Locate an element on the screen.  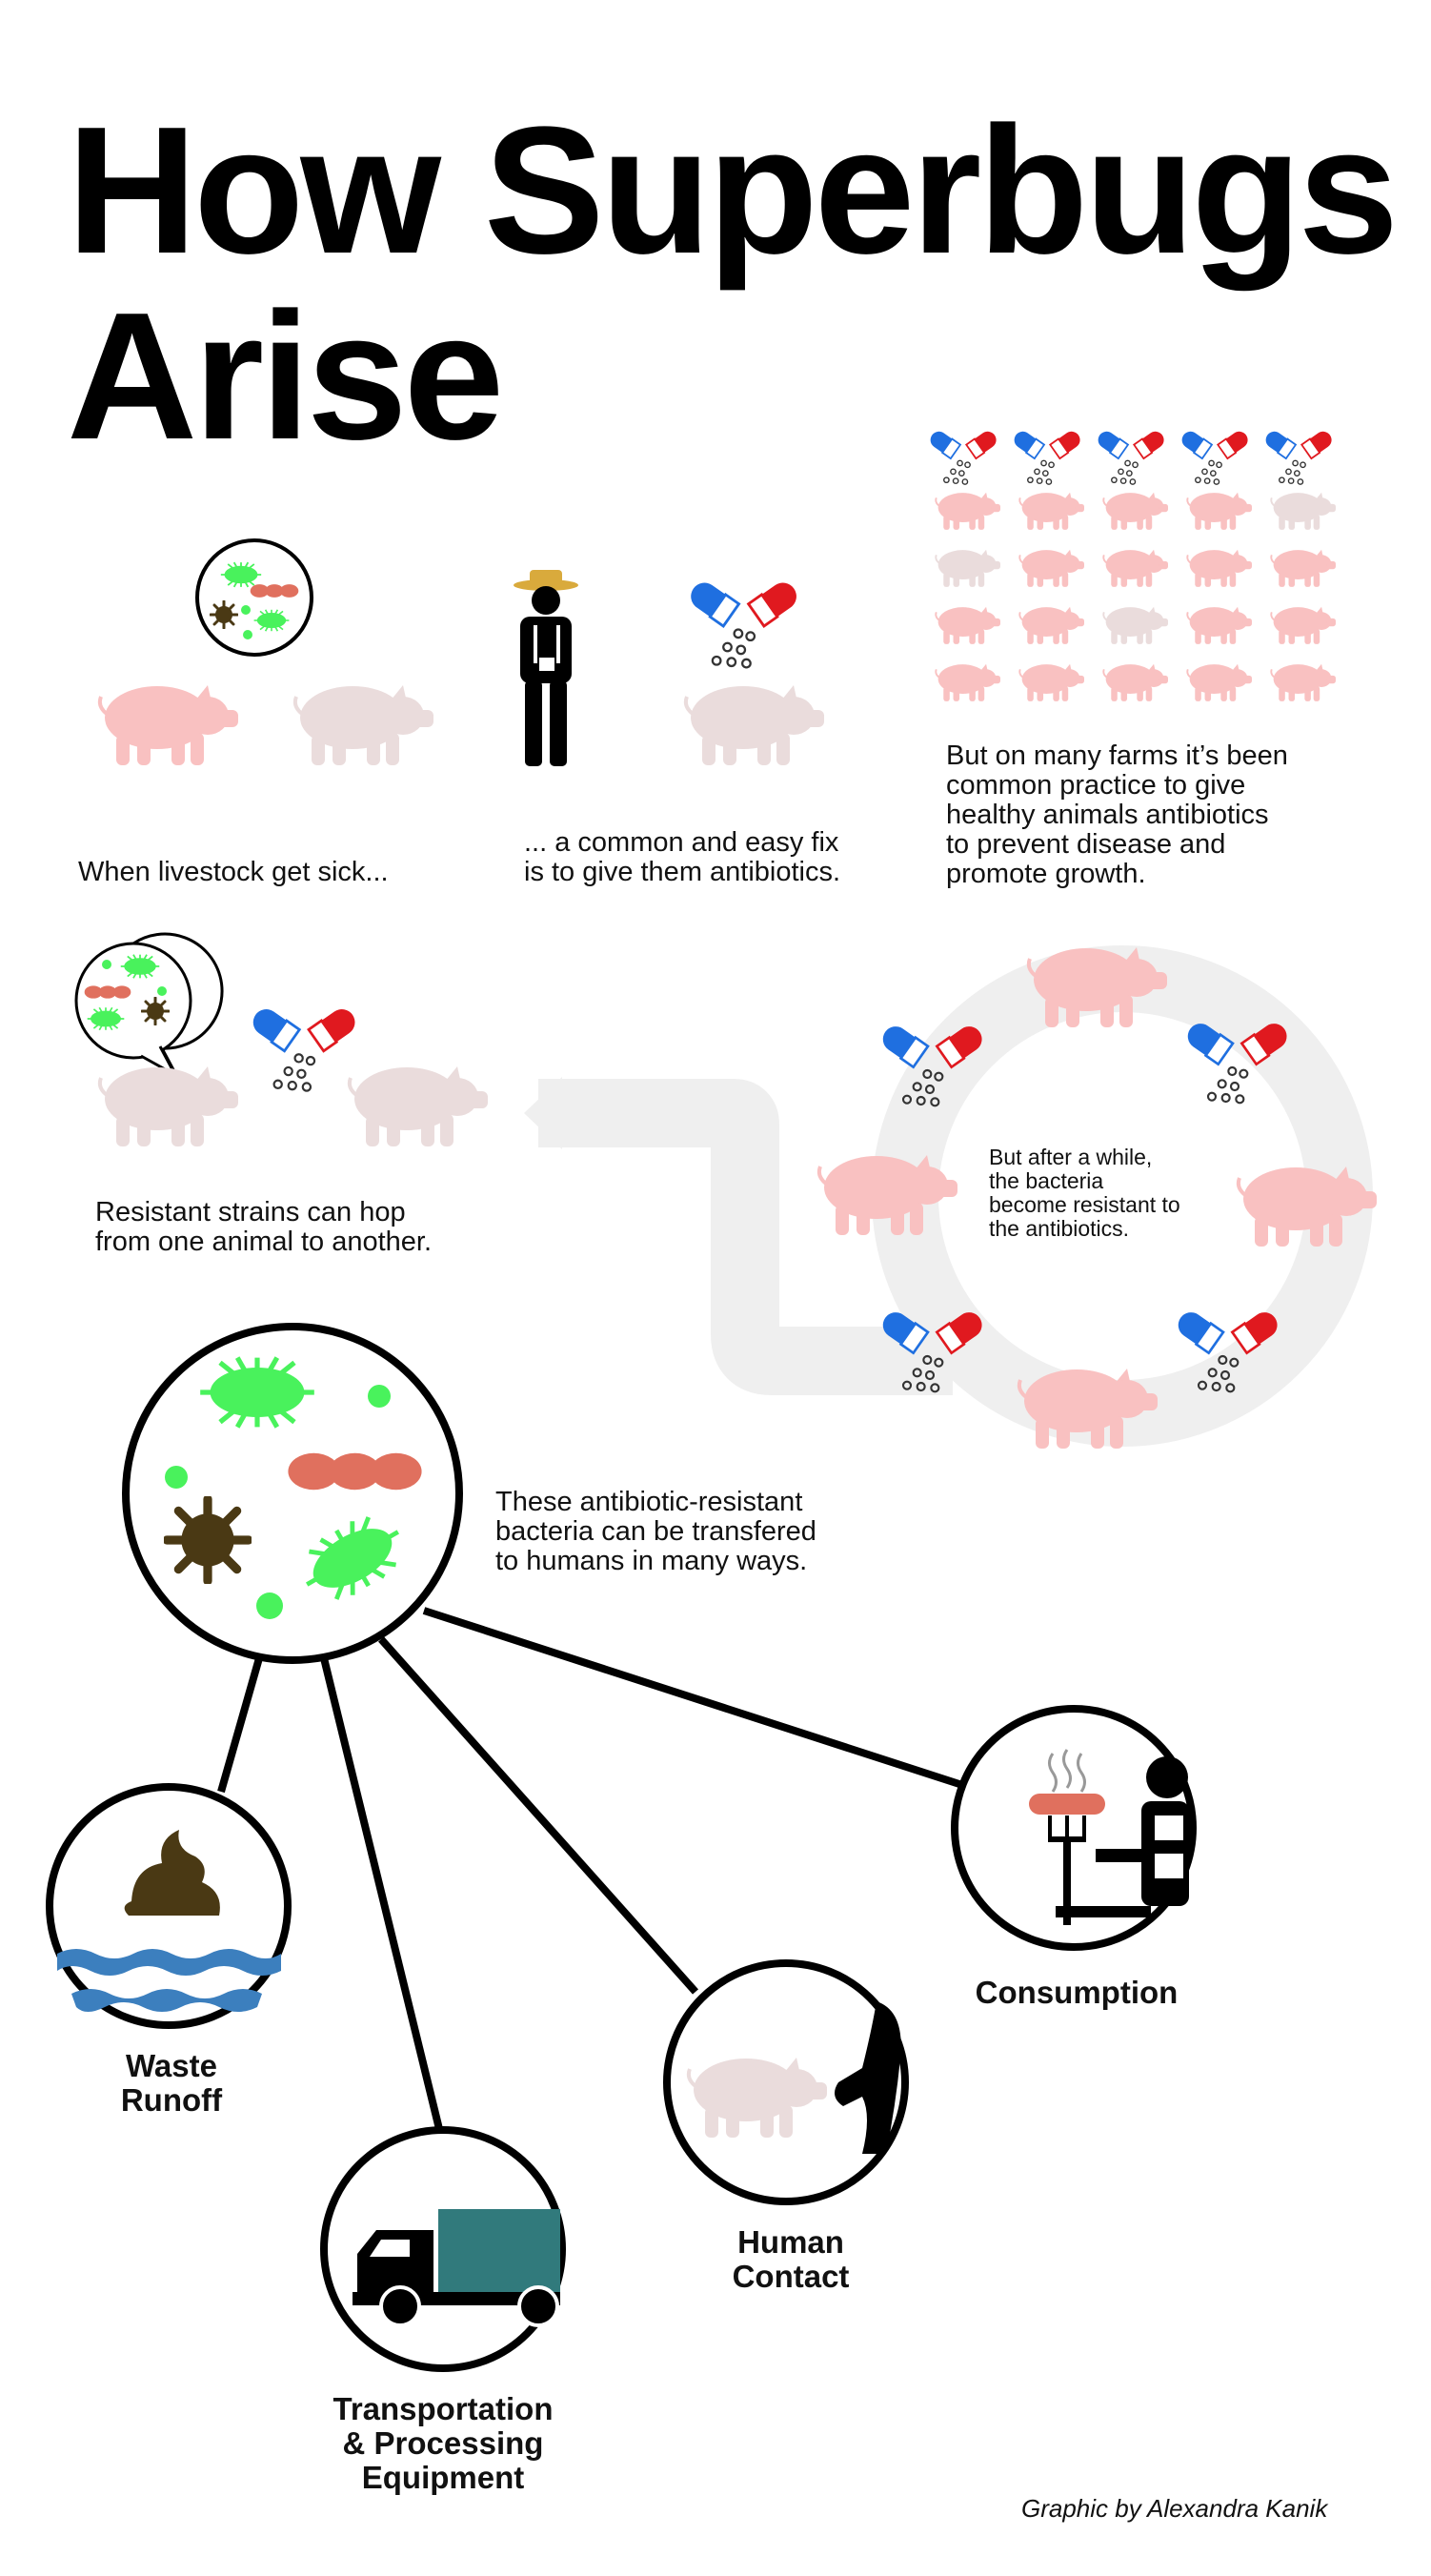
pill-row is located at coordinates (1131, 456).